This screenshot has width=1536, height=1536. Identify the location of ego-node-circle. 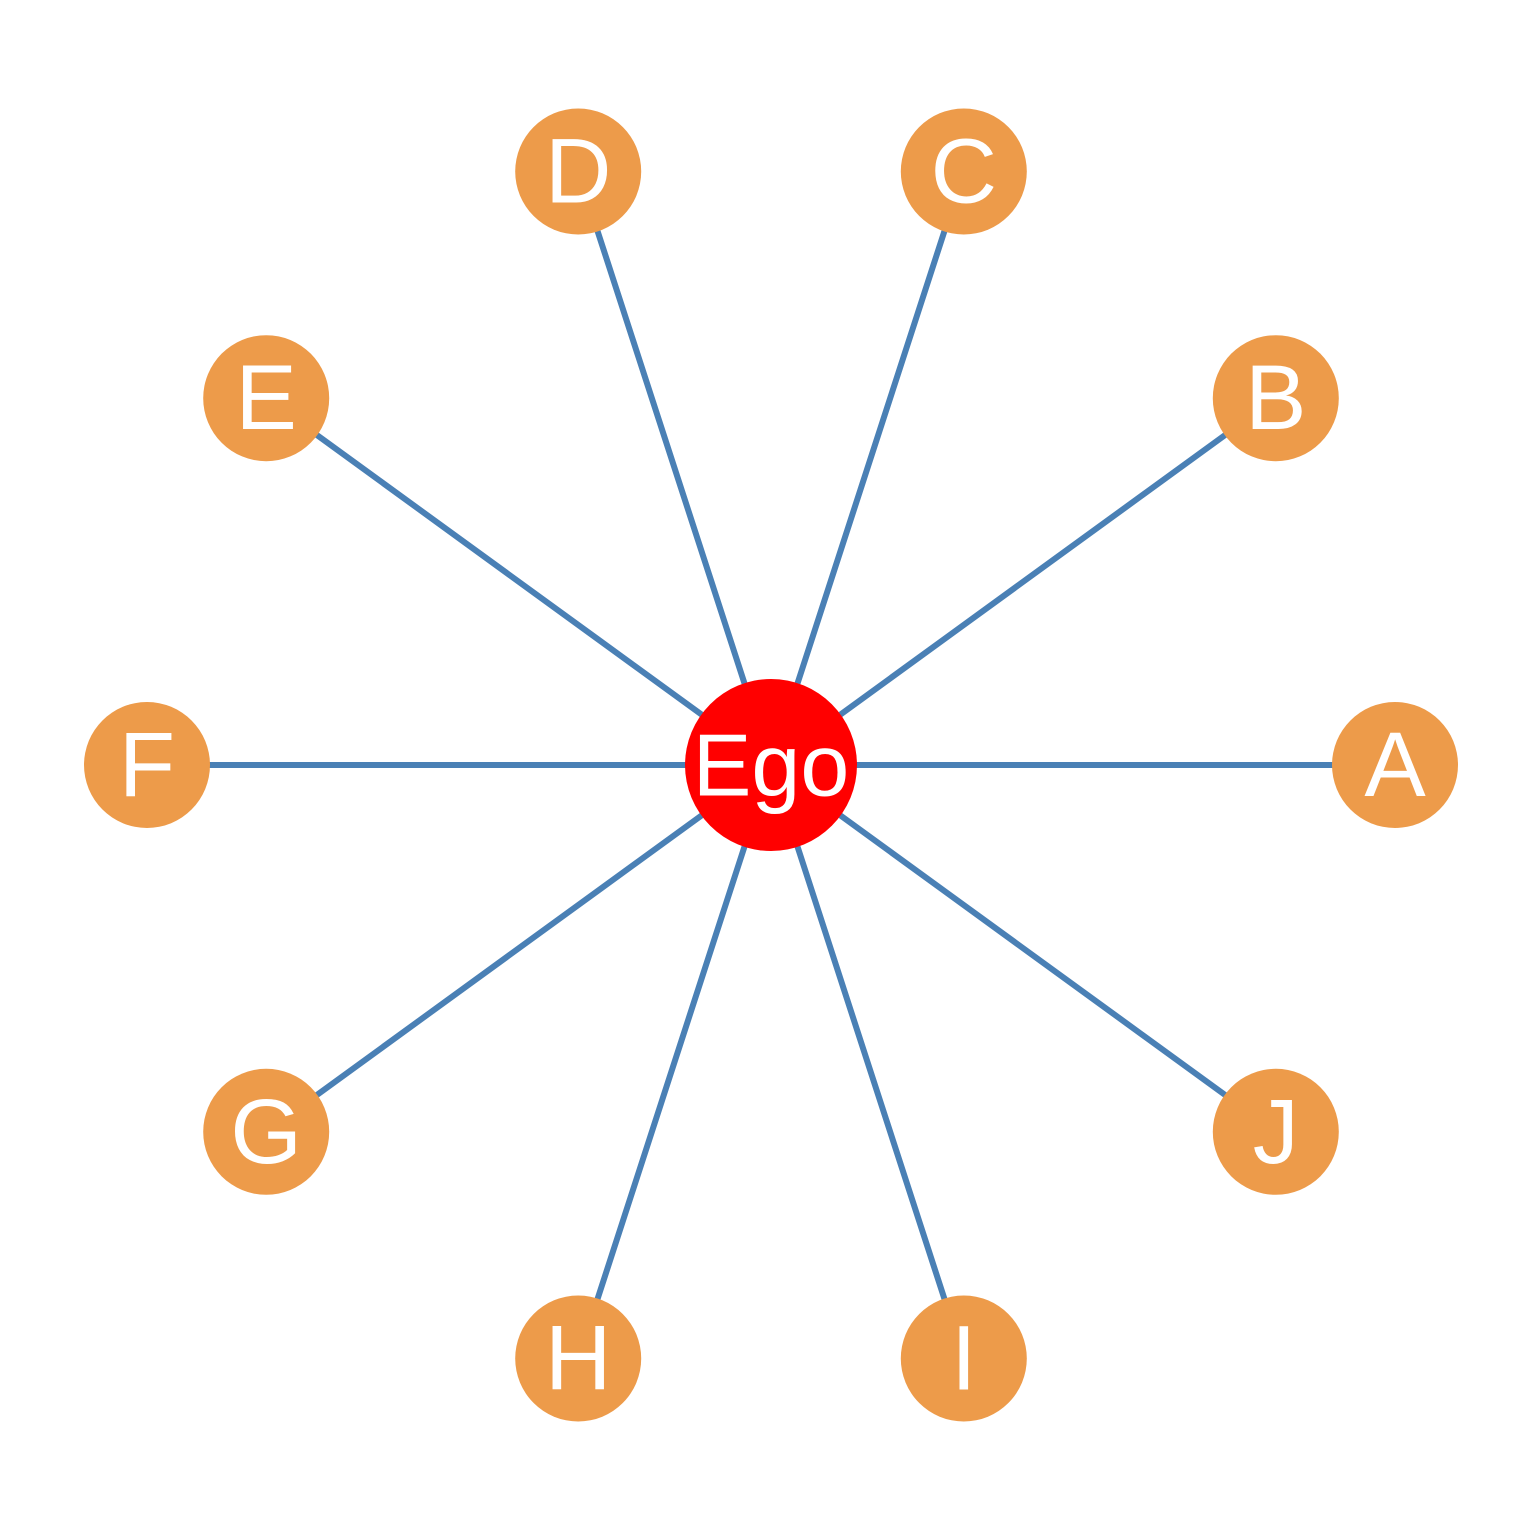
(771, 765).